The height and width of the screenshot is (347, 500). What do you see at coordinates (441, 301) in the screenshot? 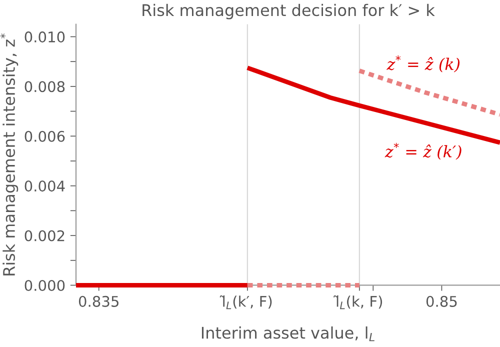
I see `x-tick-label: 0.85` at bounding box center [441, 301].